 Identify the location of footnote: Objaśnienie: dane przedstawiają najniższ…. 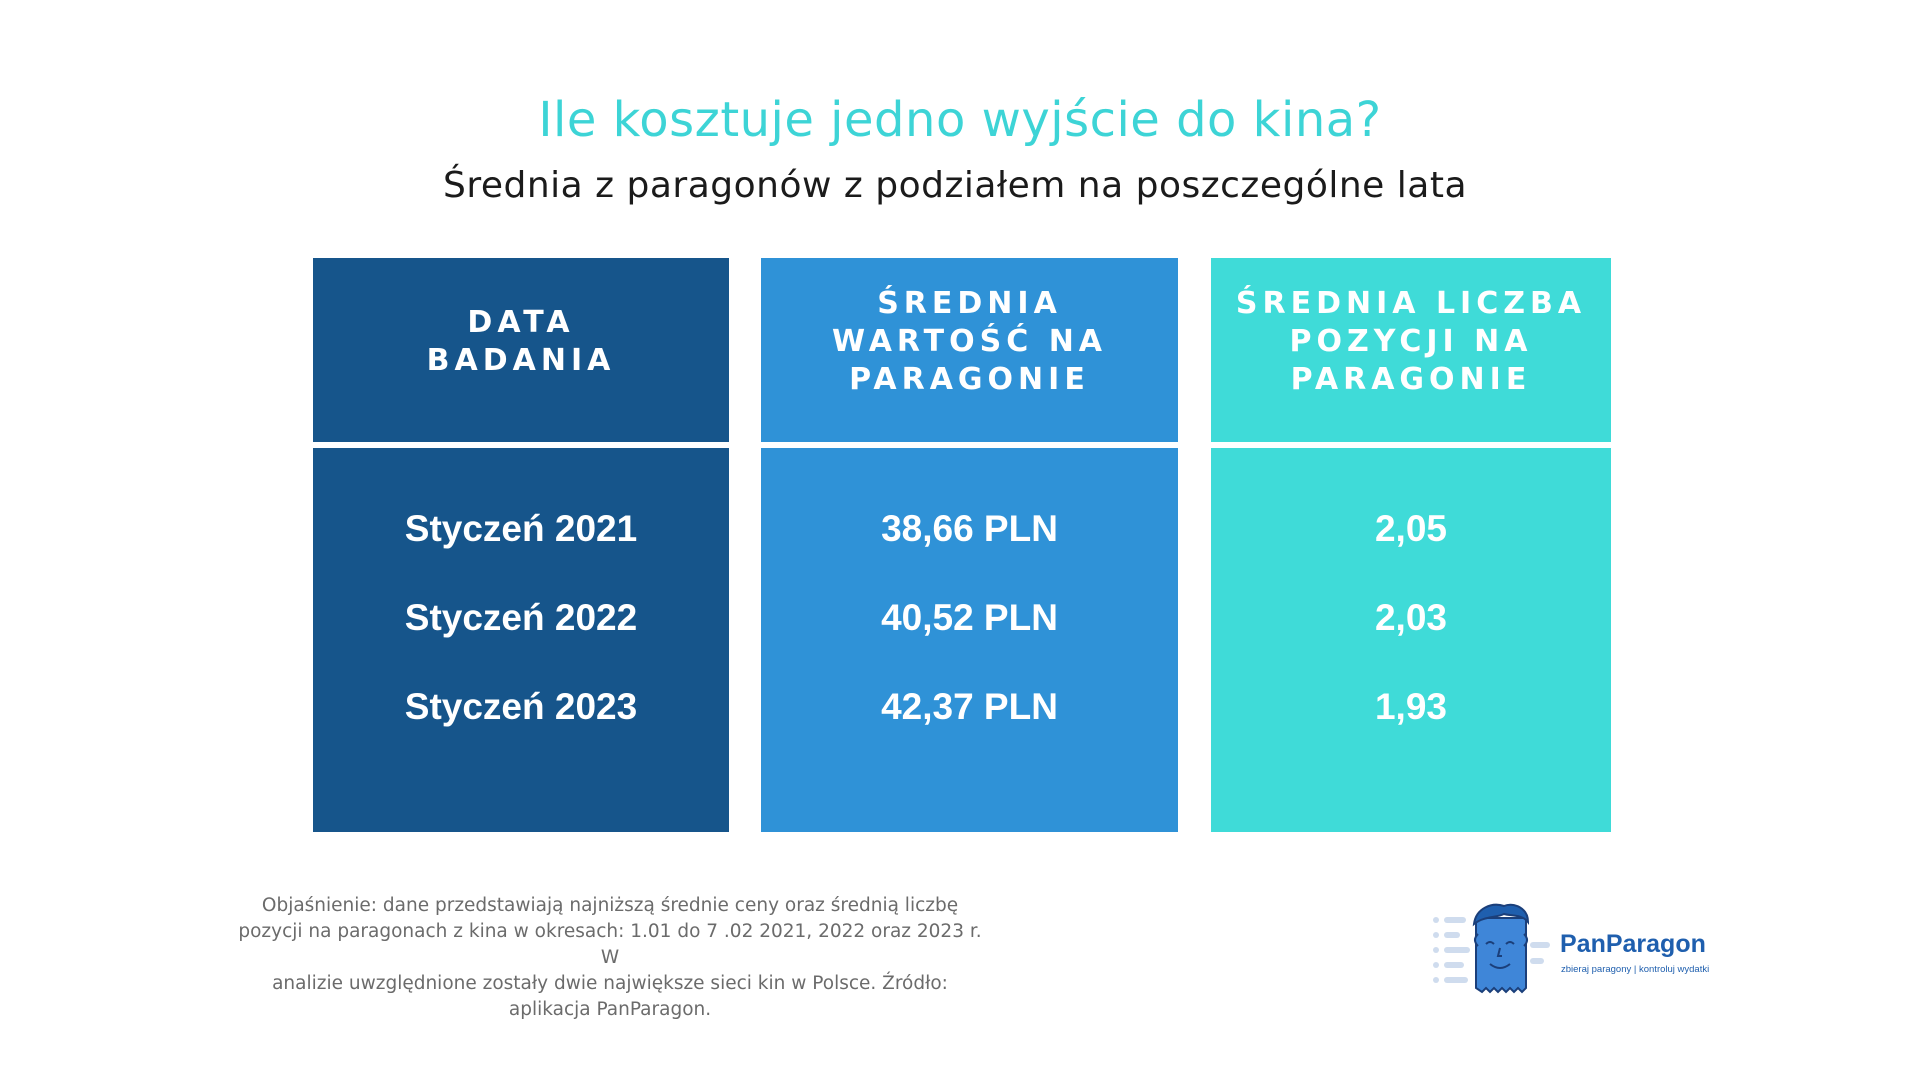
(610, 958).